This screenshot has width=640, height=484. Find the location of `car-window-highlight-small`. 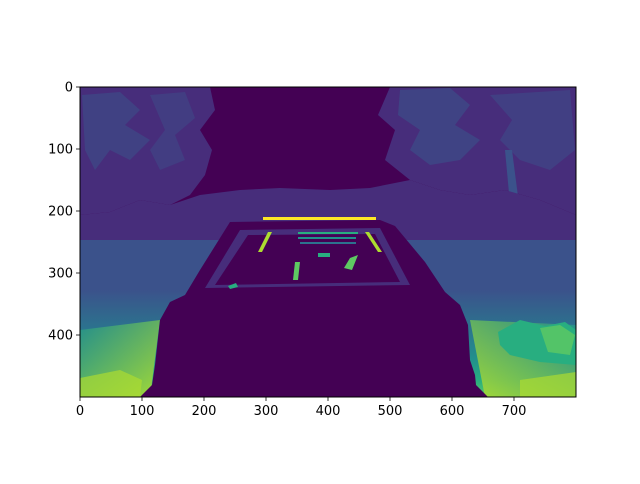

car-window-highlight-small is located at coordinates (324, 255).